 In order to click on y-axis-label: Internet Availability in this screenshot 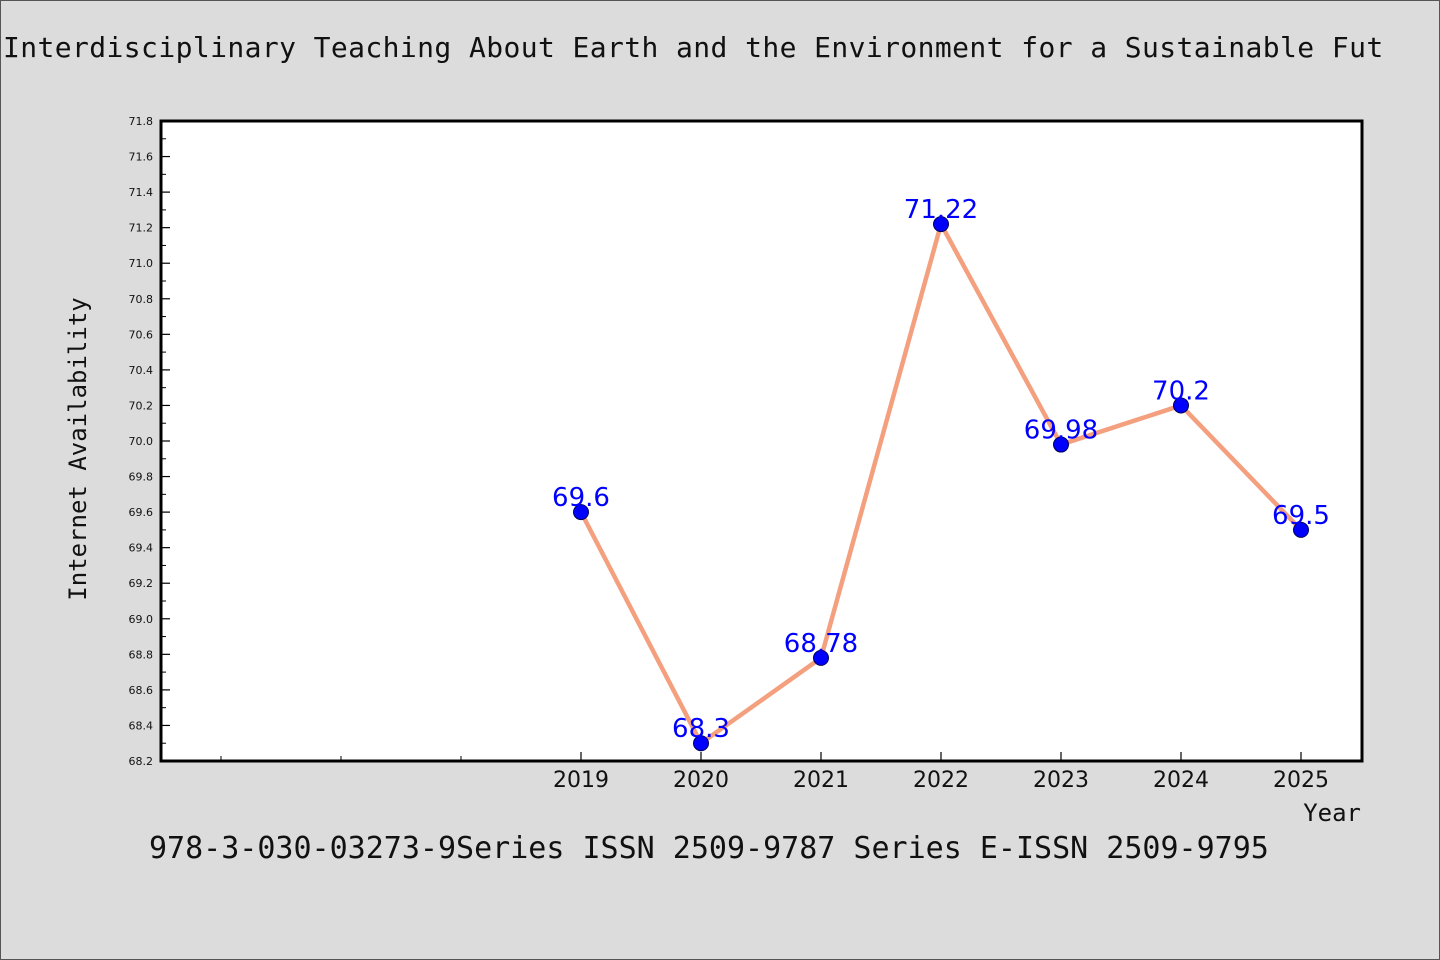, I will do `click(78, 448)`.